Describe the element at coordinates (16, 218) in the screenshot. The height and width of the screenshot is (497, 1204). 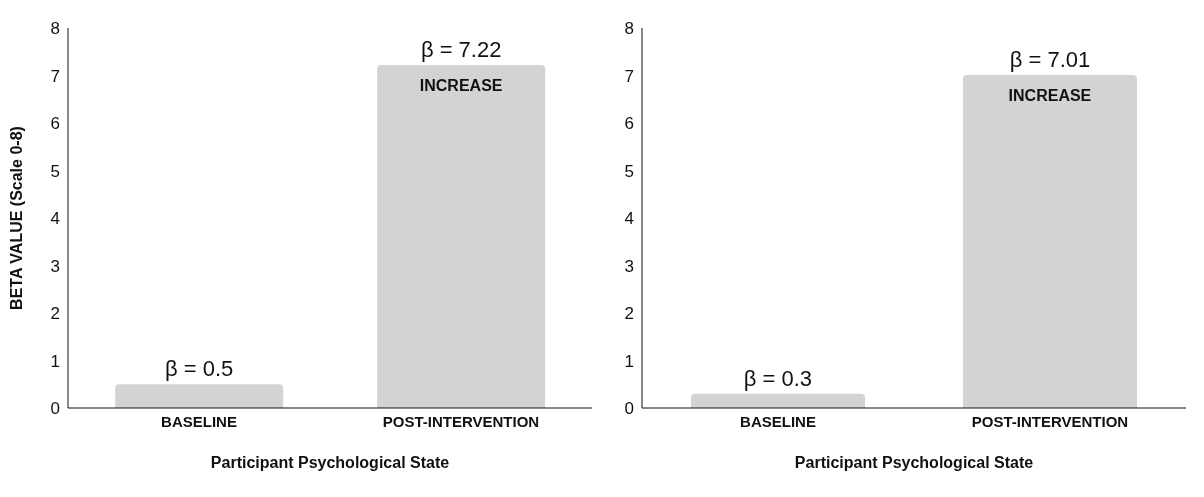
I see `y-axis-title: BETA VALUE (Scale 0-8)` at that location.